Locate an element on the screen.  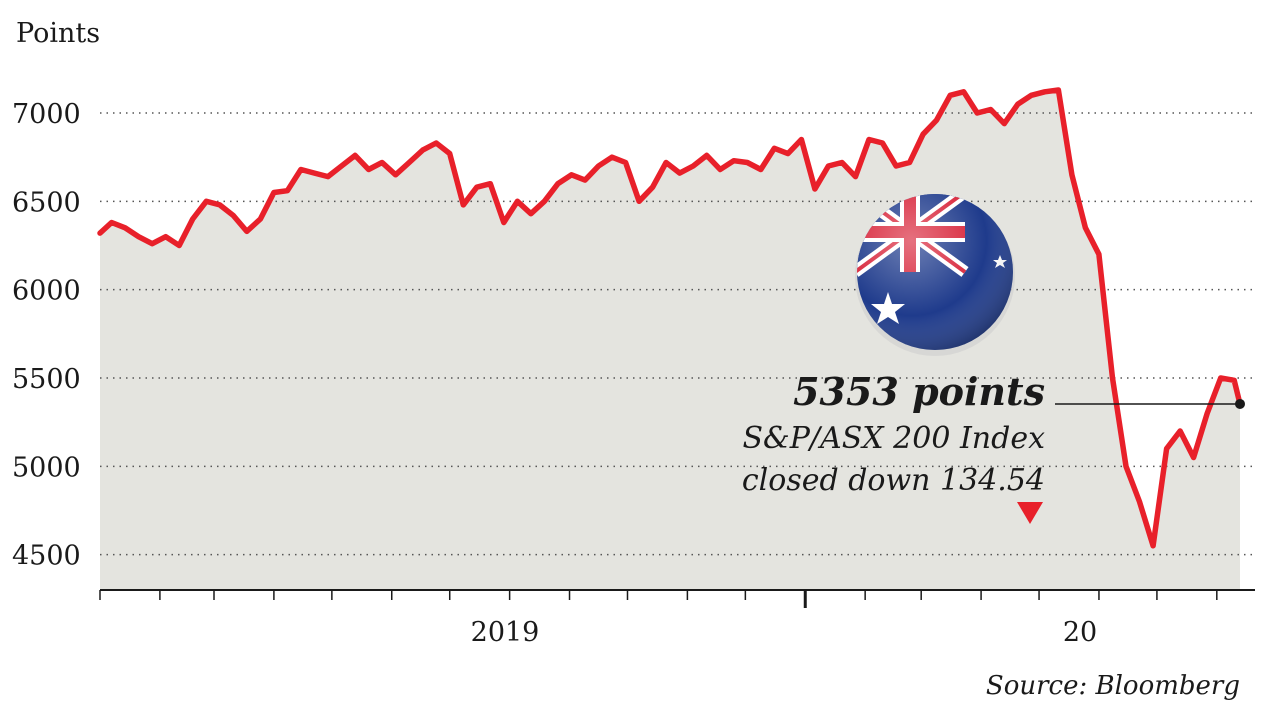
australia-flag-icon is located at coordinates (935, 275).